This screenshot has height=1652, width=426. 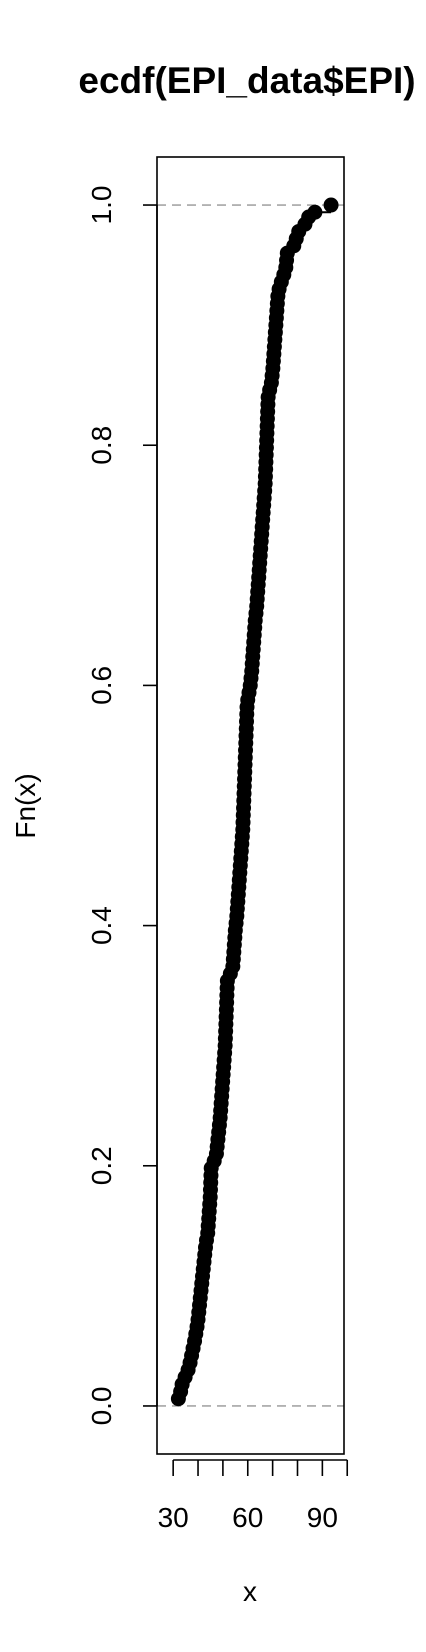 What do you see at coordinates (25, 805) in the screenshot?
I see `y-axis-label: Fn(x)` at bounding box center [25, 805].